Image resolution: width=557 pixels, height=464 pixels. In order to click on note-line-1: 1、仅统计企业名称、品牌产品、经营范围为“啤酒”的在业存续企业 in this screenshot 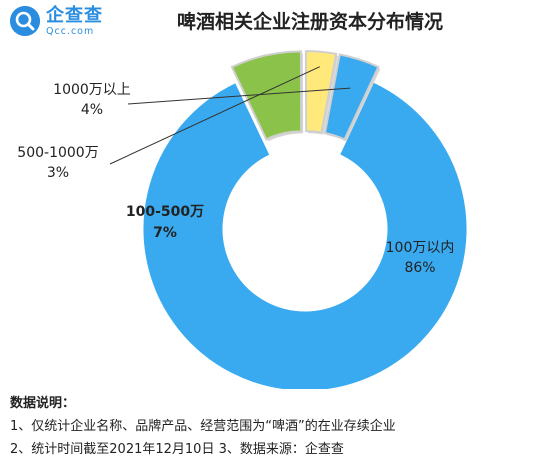, I will do `click(203, 426)`.